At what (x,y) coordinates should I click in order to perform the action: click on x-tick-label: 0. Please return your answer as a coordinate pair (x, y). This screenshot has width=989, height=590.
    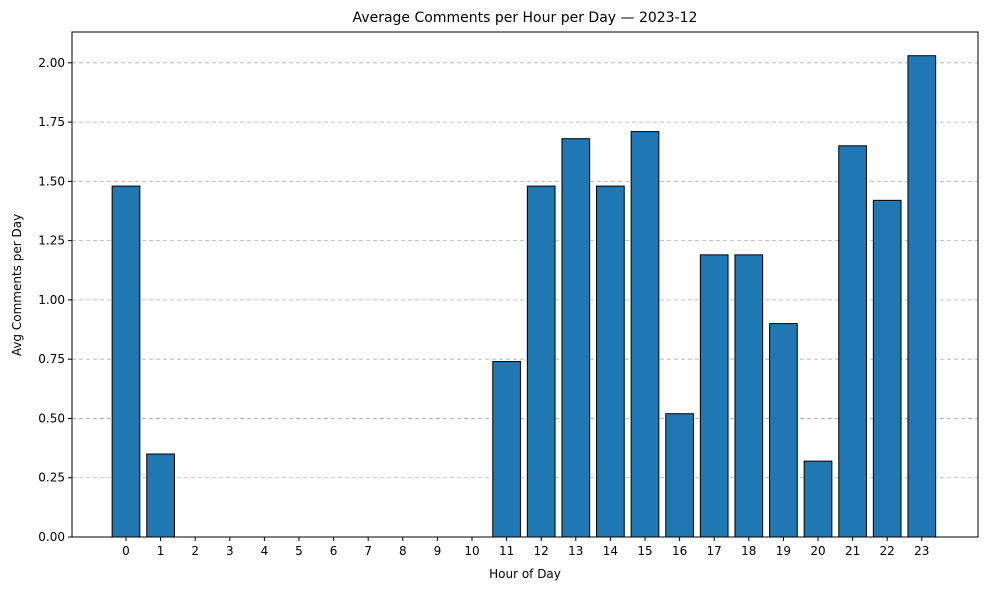
    Looking at the image, I should click on (126, 551).